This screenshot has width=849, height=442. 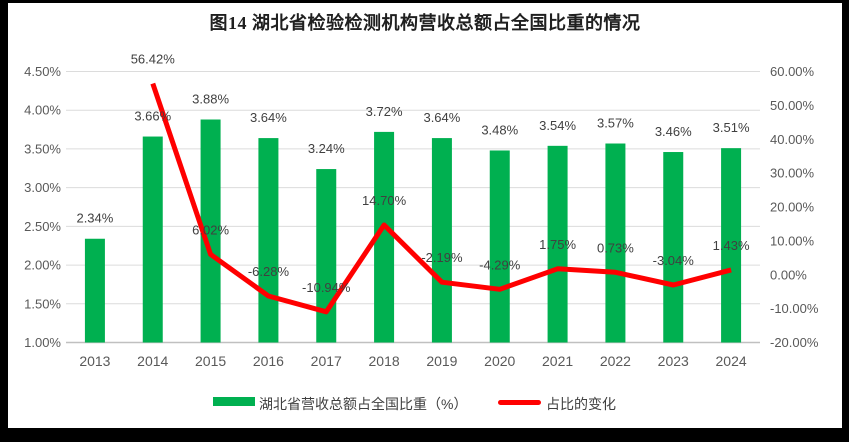 I want to click on line-data-label: -10.94%, so click(x=326, y=287).